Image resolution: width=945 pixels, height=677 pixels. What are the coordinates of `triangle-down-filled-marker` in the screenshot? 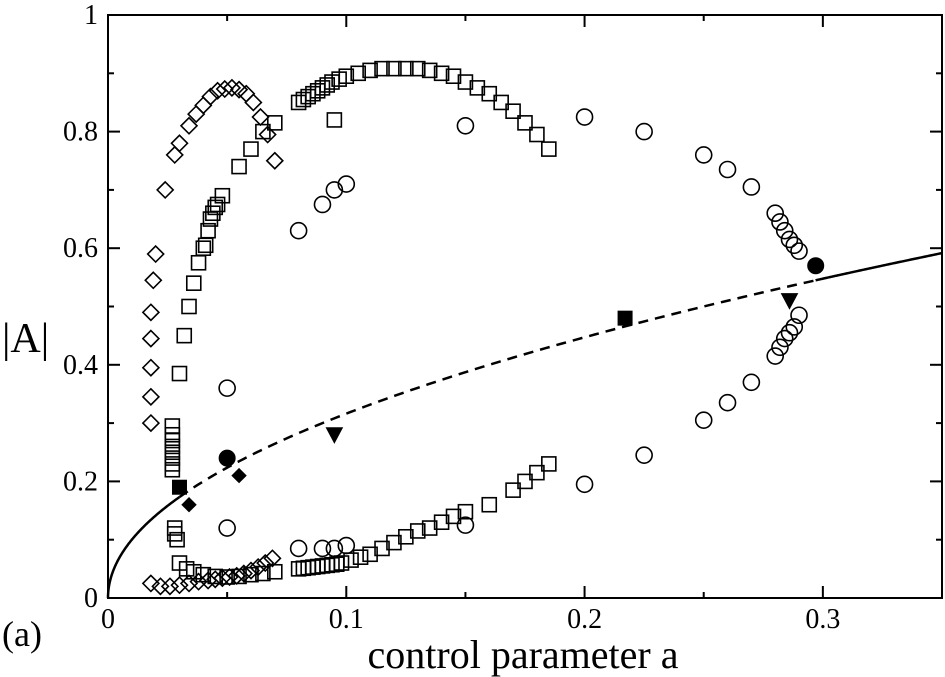 It's located at (334, 435).